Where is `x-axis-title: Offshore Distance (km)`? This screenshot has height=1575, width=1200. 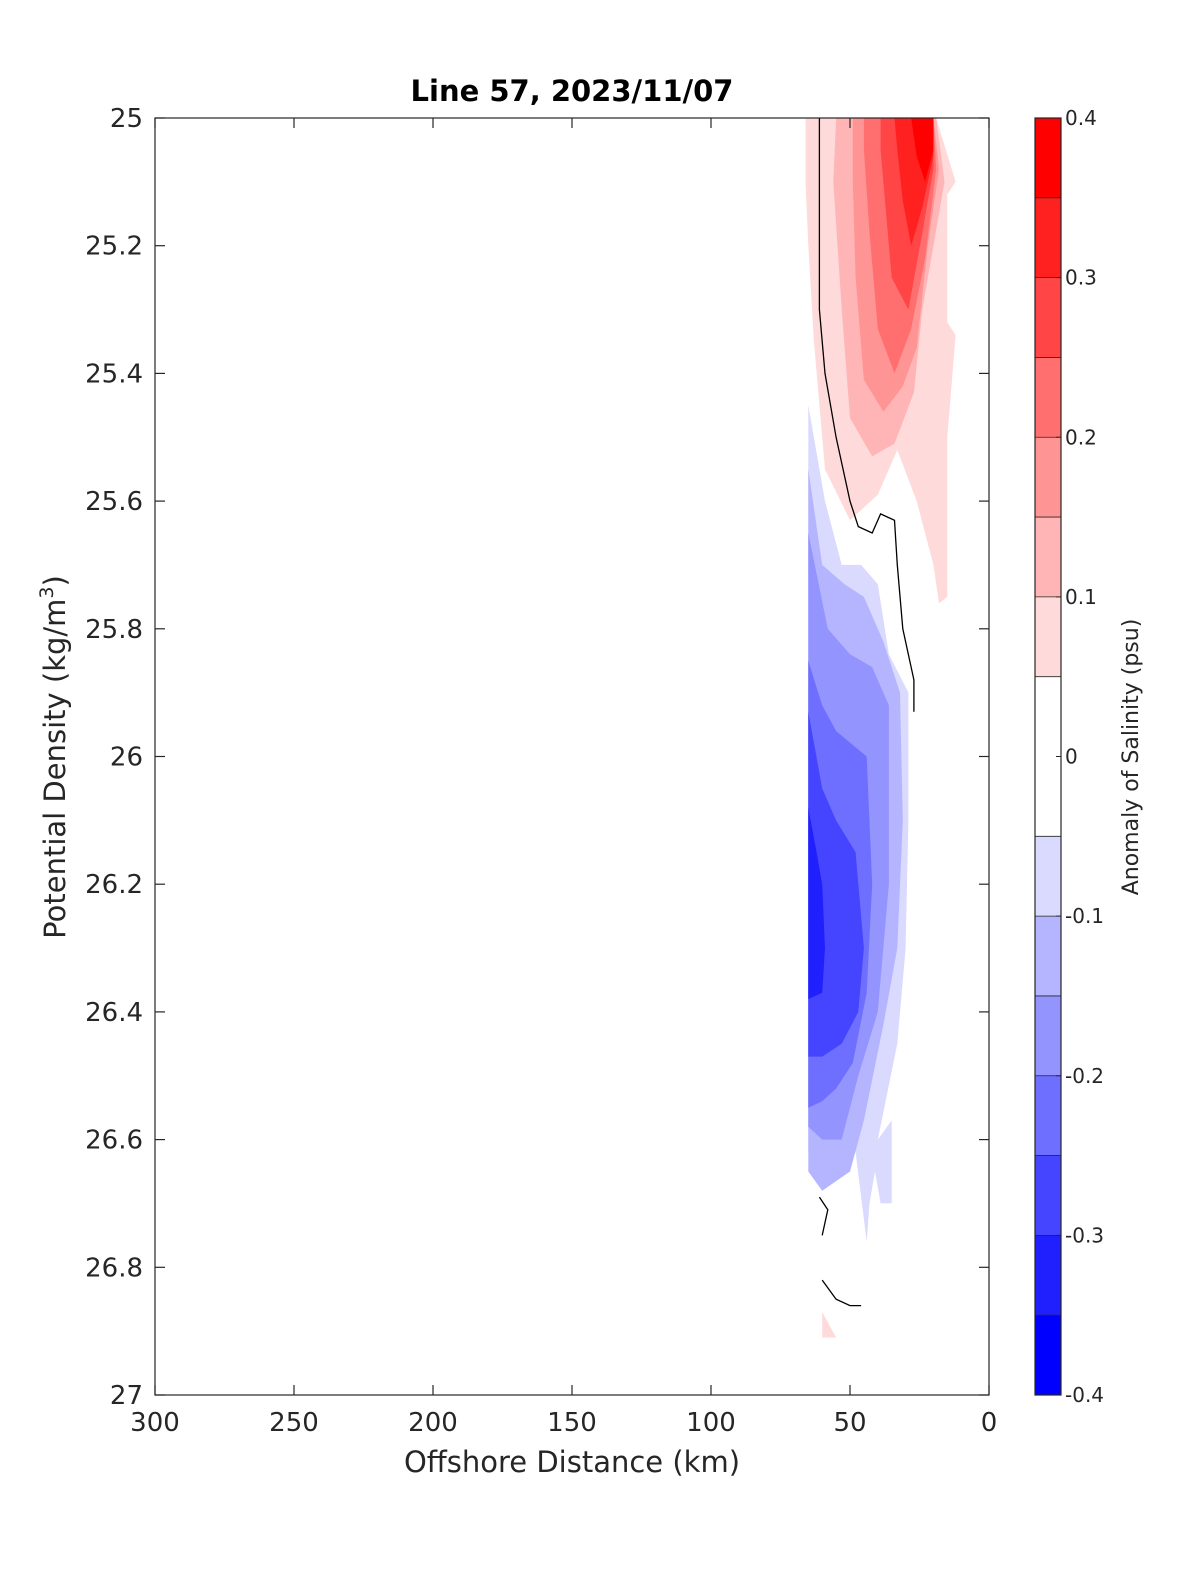 x-axis-title: Offshore Distance (km) is located at coordinates (572, 1462).